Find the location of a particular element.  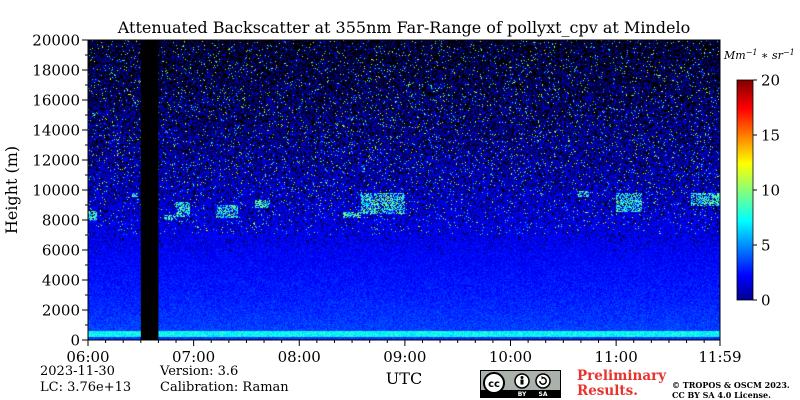

calibration-method: Calibration: Raman is located at coordinates (224, 387).